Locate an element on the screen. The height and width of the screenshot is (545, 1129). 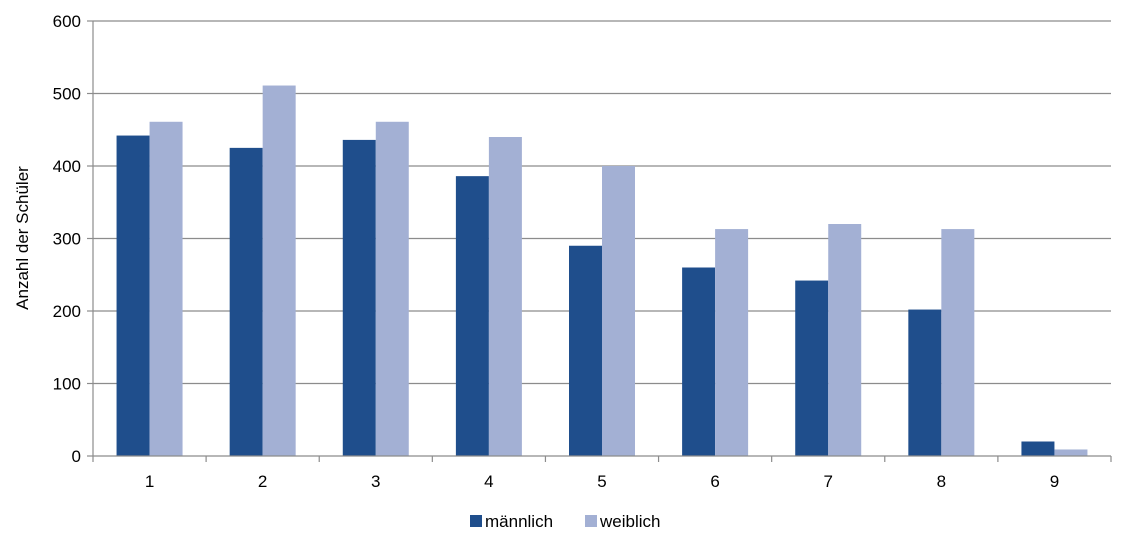
y-tick-label: 500 is located at coordinates (67, 94).